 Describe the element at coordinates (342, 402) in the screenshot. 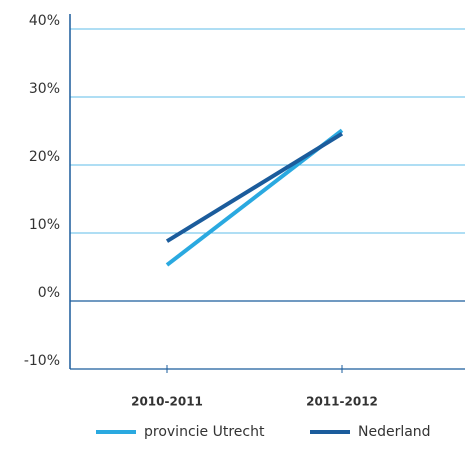

I see `x-tick-label: 2011-2012` at that location.